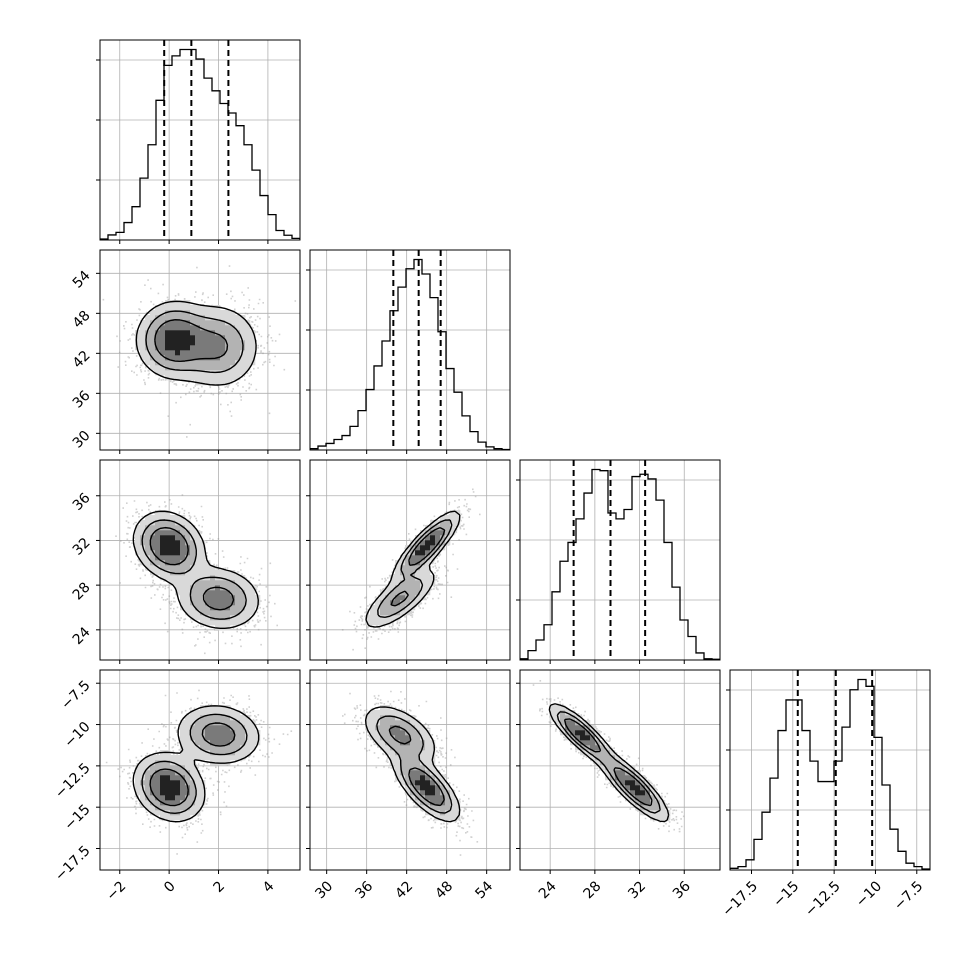 This screenshot has height=970, width=970. Describe the element at coordinates (830, 770) in the screenshot. I see `grid-lines` at that location.